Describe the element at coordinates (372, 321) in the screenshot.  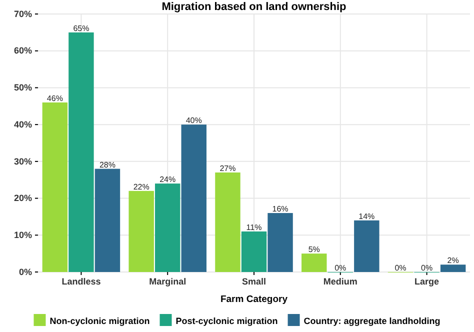
I see `legend-label: Country: aggregate landholding` at that location.